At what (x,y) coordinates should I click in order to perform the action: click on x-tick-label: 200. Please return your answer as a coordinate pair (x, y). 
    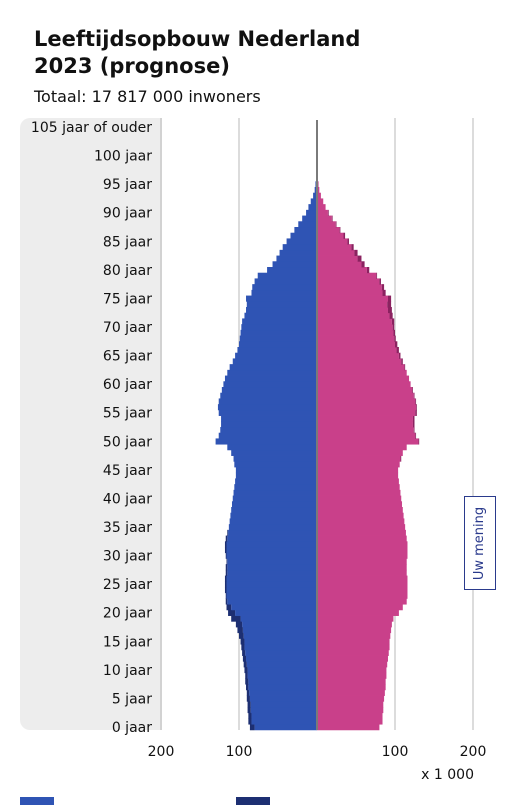
    Looking at the image, I should click on (473, 752).